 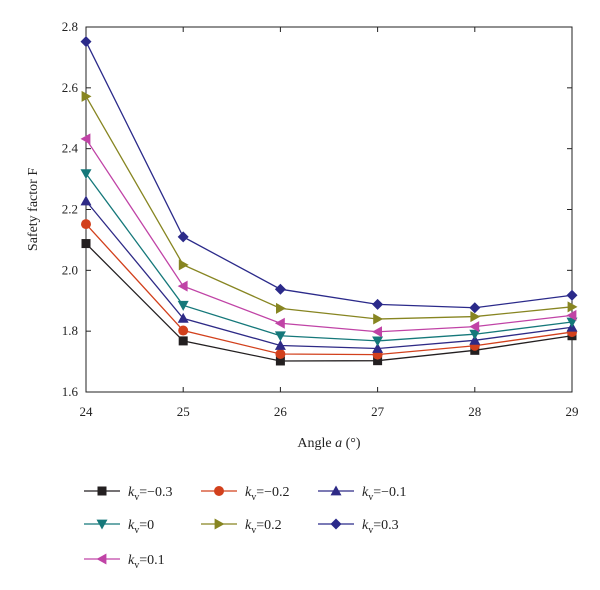 I want to click on y-tick-label: 2.0, so click(x=70, y=269).